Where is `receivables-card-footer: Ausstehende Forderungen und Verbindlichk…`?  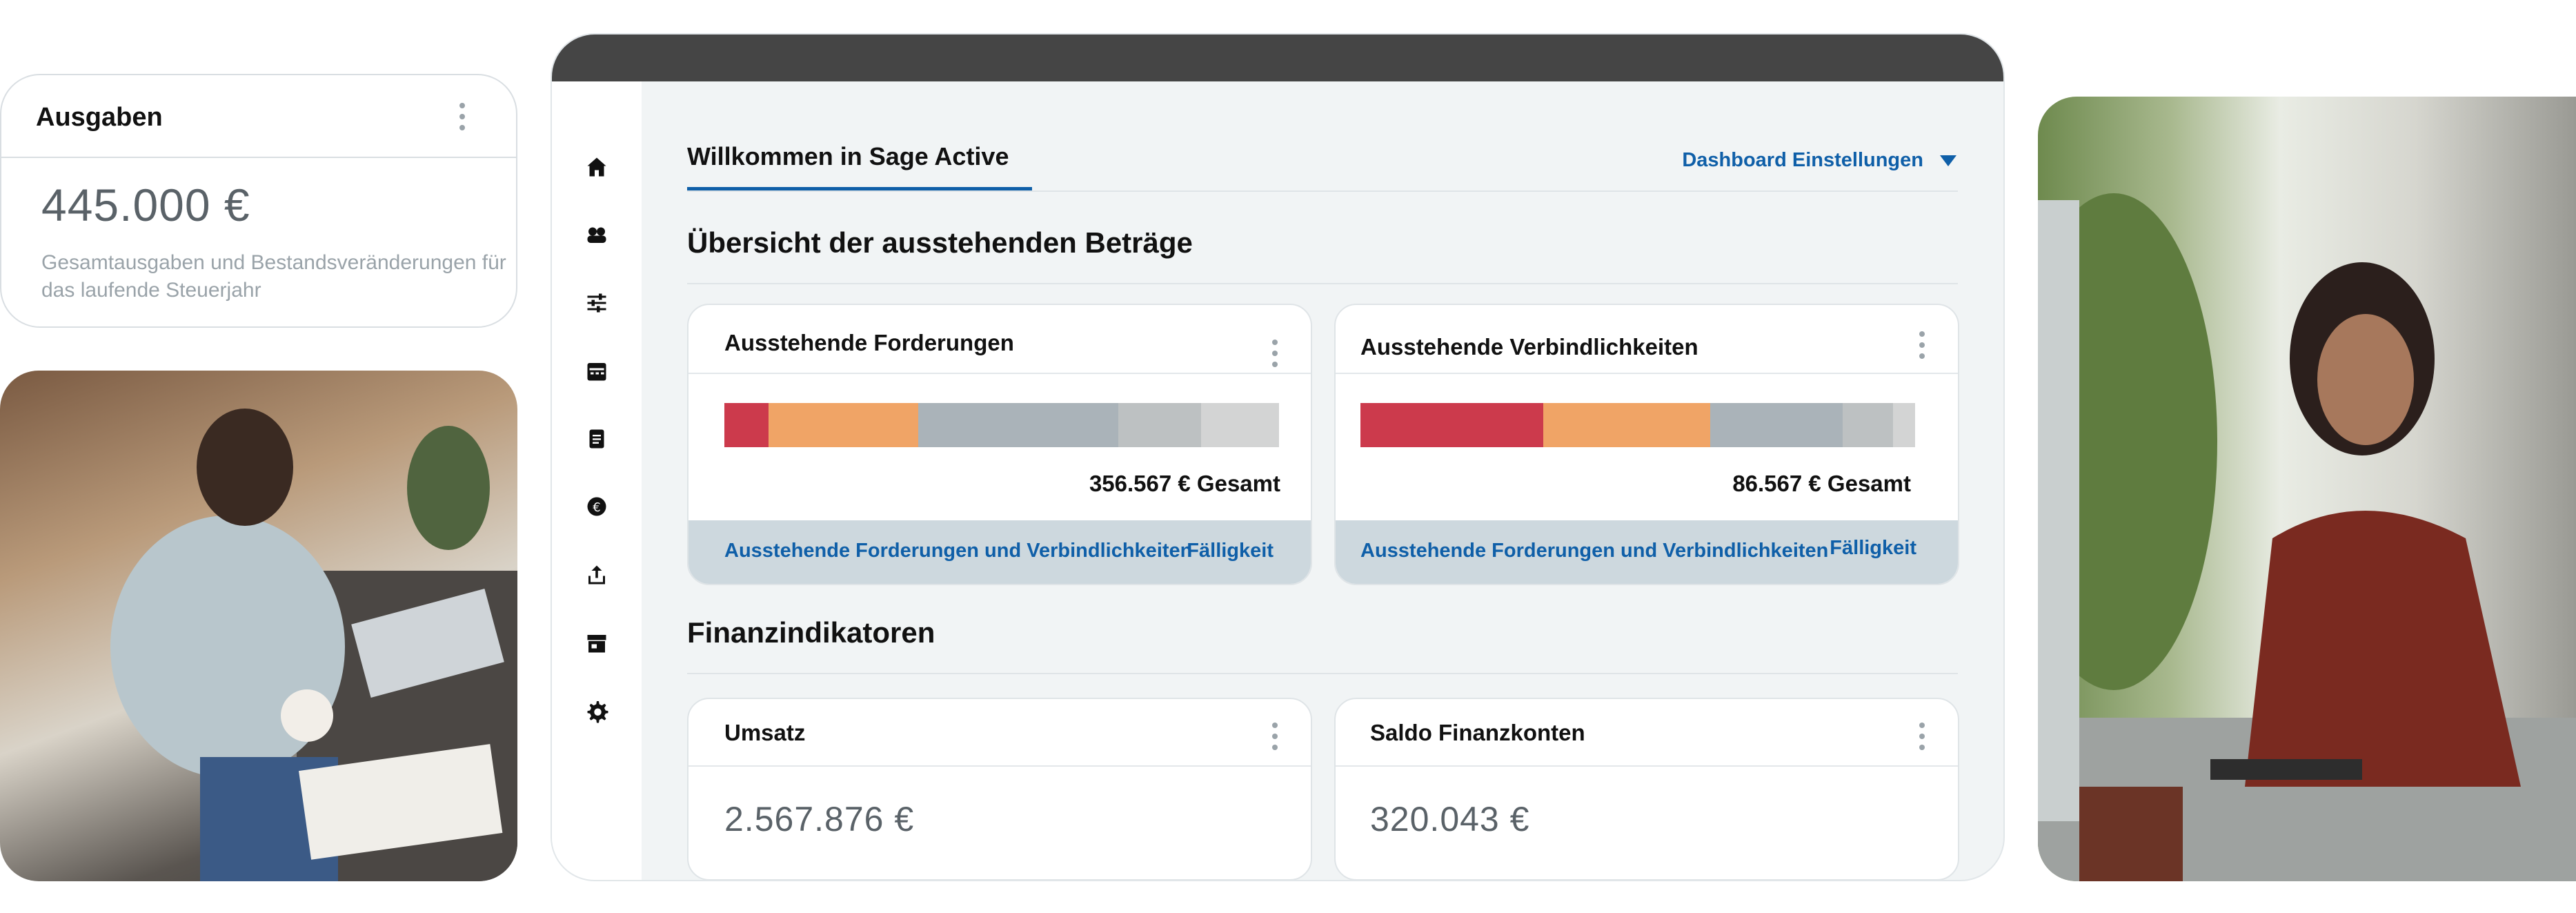 receivables-card-footer: Ausstehende Forderungen und Verbindlichk… is located at coordinates (999, 552).